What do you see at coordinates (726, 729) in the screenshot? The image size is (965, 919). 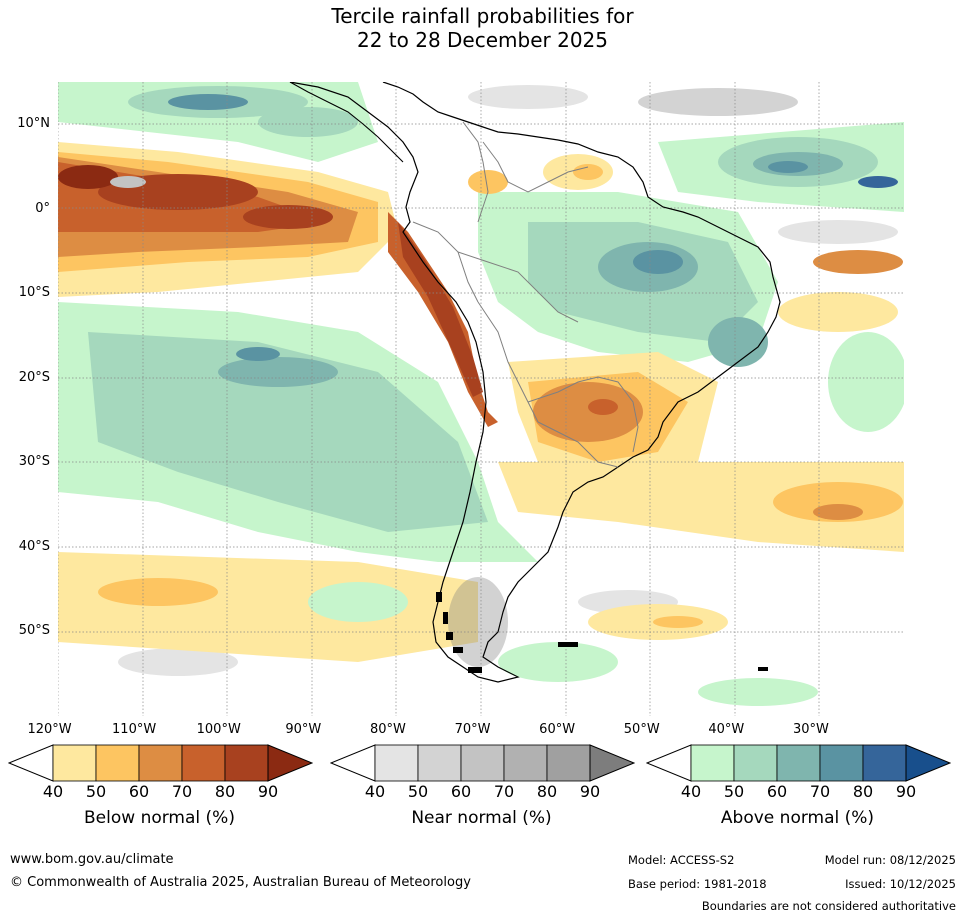 I see `longitude-label: 40°W` at bounding box center [726, 729].